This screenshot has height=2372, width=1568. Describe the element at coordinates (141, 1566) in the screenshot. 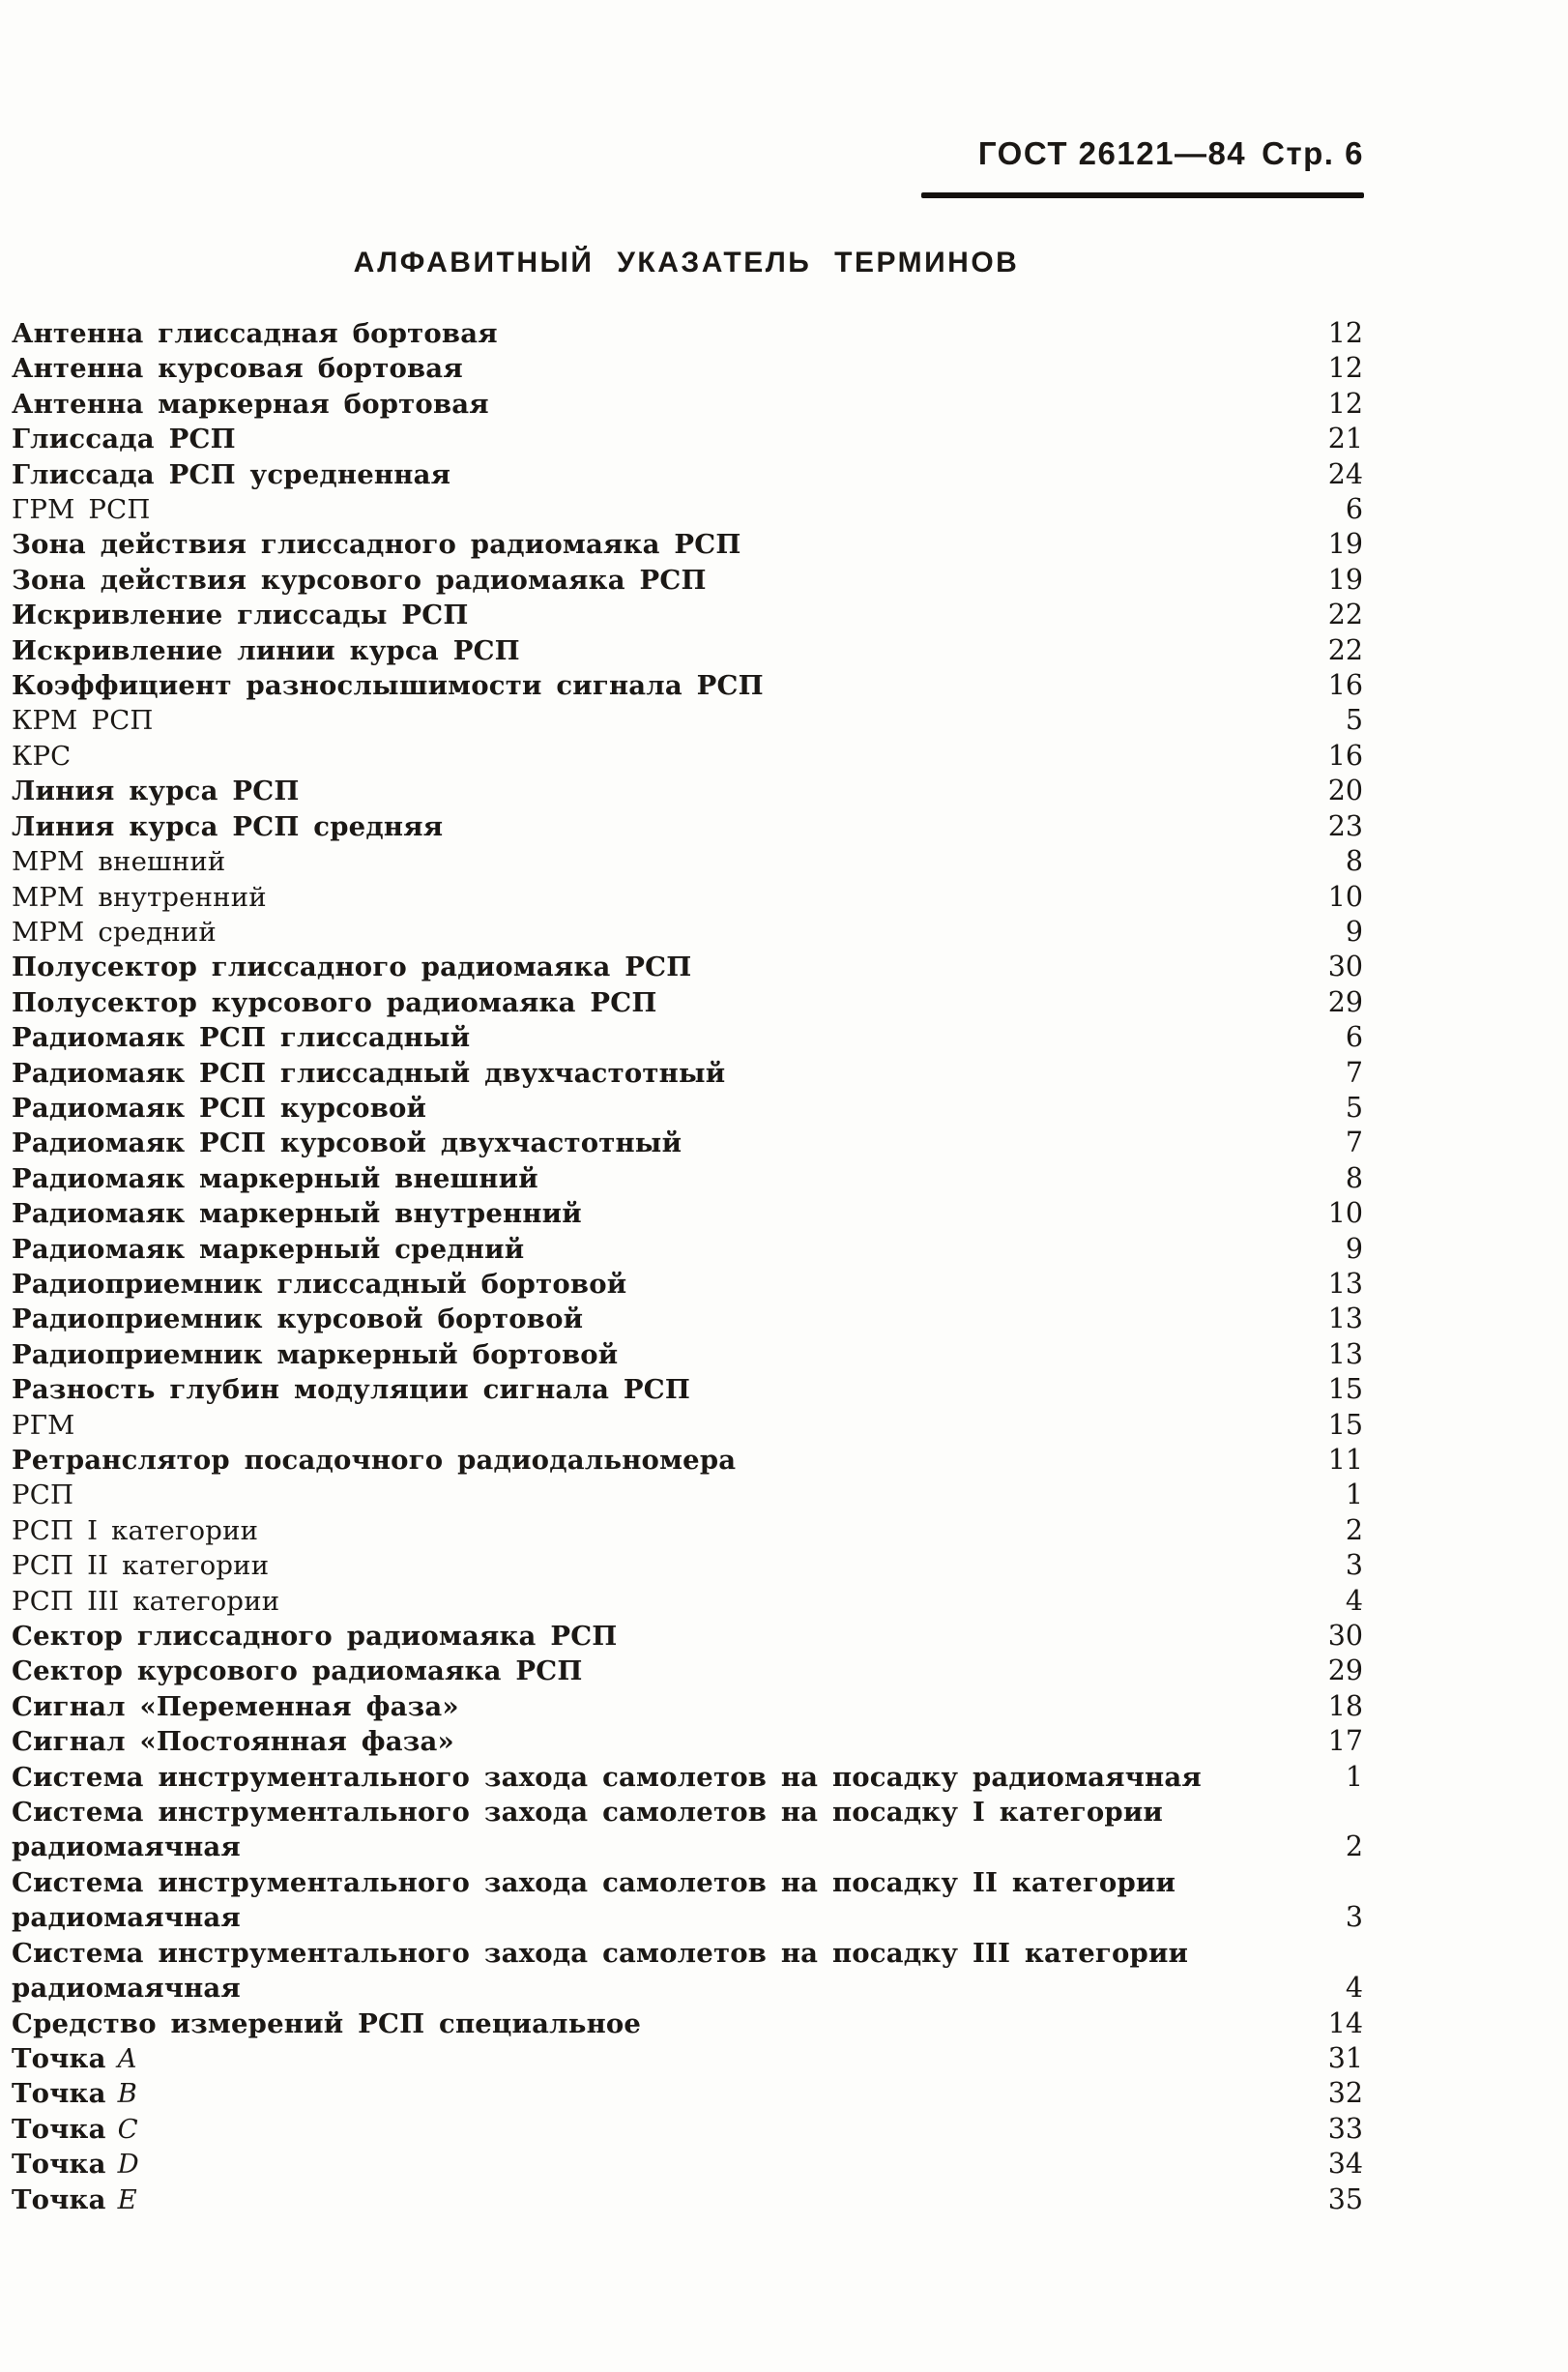

I see `term-label: РСП II категории` at that location.